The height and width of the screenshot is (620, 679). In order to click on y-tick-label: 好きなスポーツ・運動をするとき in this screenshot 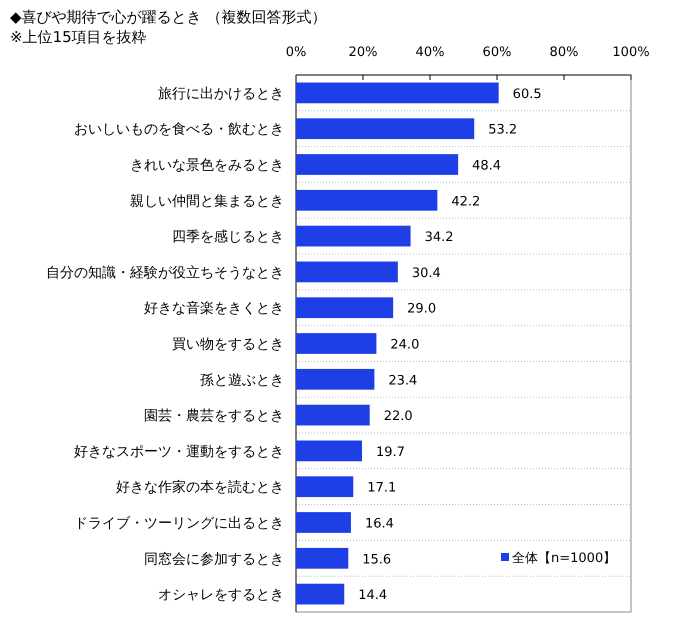, I will do `click(179, 452)`.